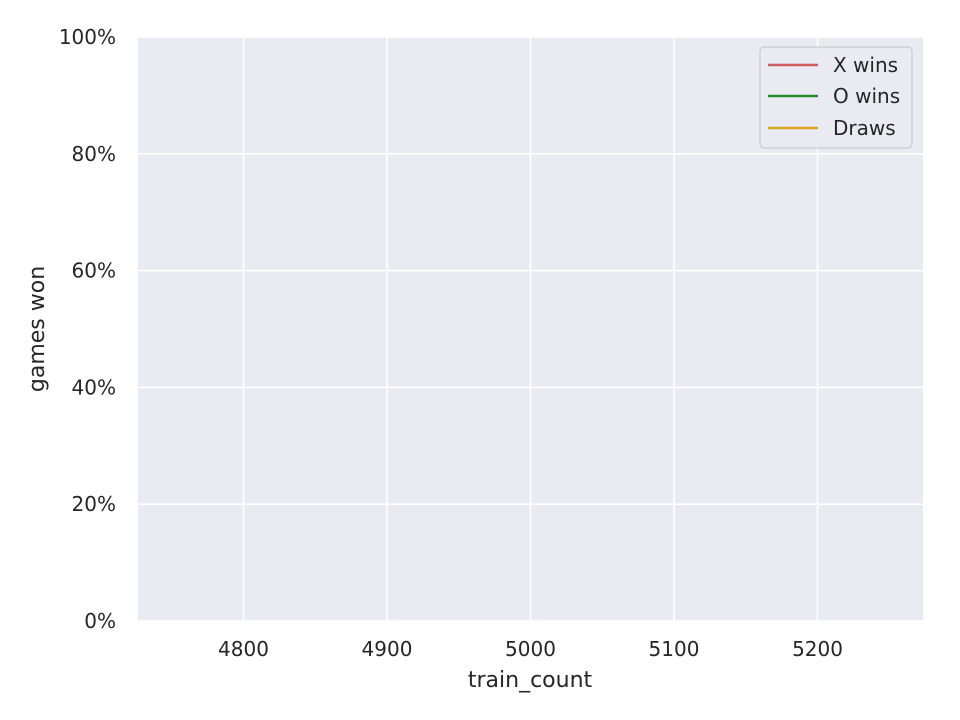 The image size is (960, 720). Describe the element at coordinates (530, 680) in the screenshot. I see `x-axis-label: train_count` at that location.